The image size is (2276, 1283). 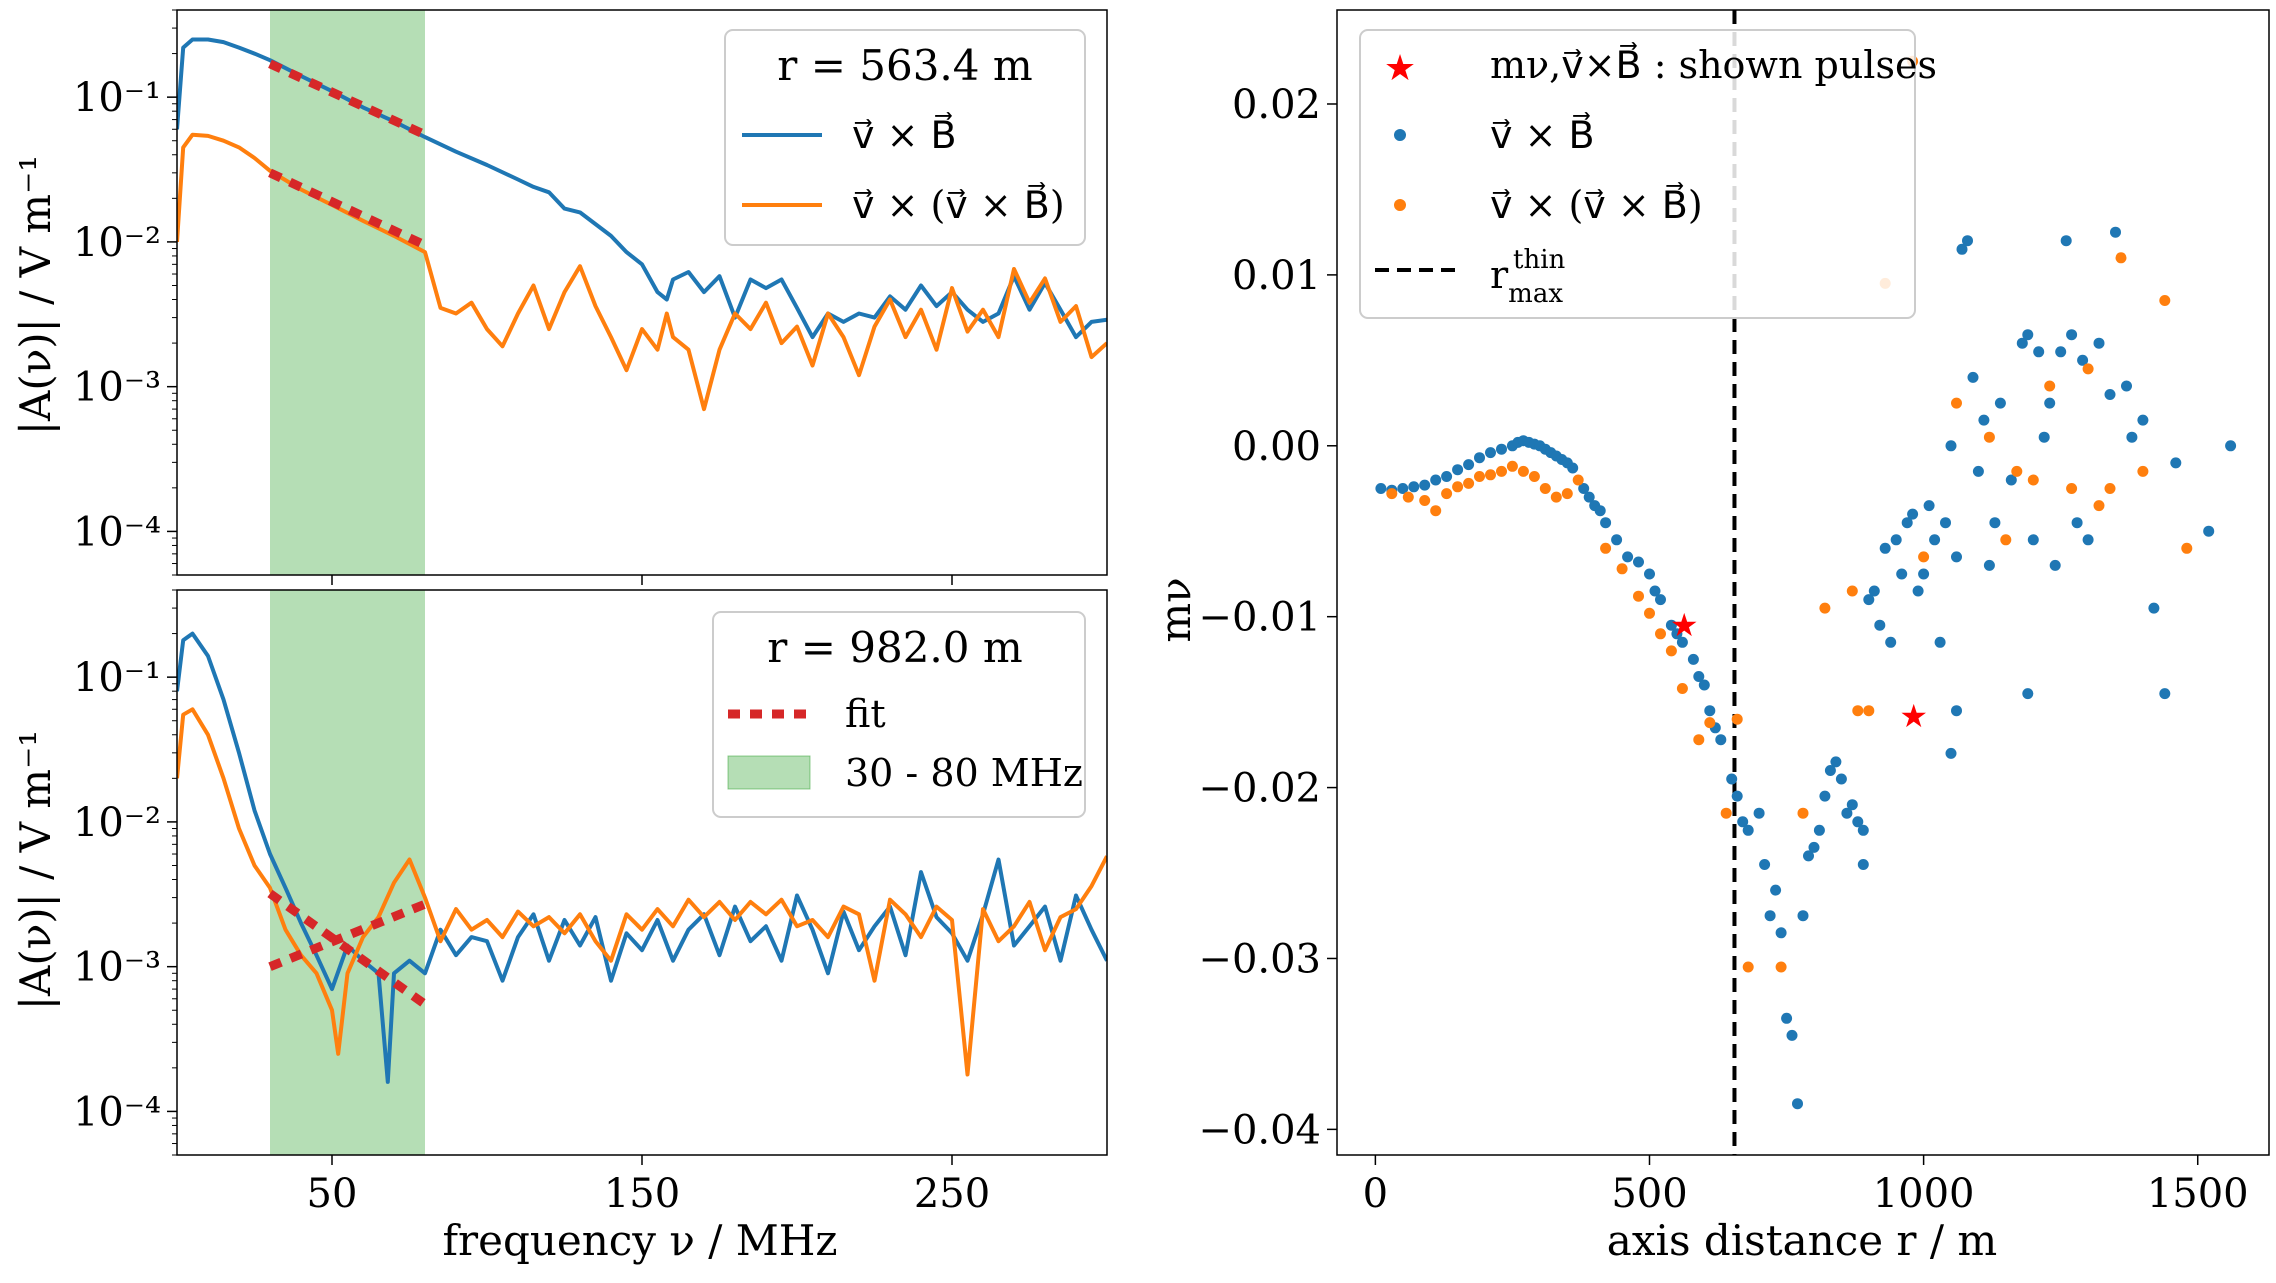 I want to click on band-30-80-mhz, so click(x=347, y=292).